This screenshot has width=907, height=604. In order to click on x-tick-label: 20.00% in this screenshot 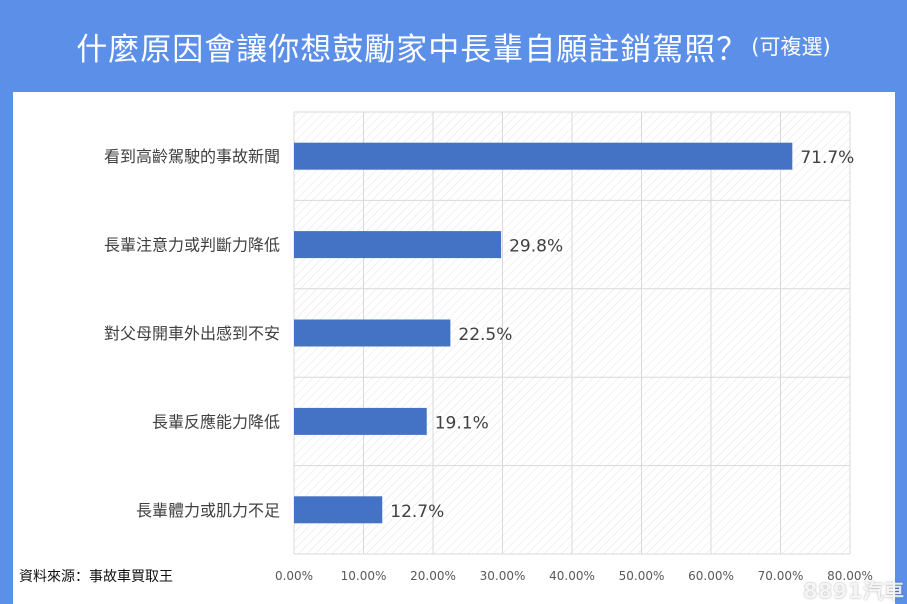, I will do `click(433, 576)`.